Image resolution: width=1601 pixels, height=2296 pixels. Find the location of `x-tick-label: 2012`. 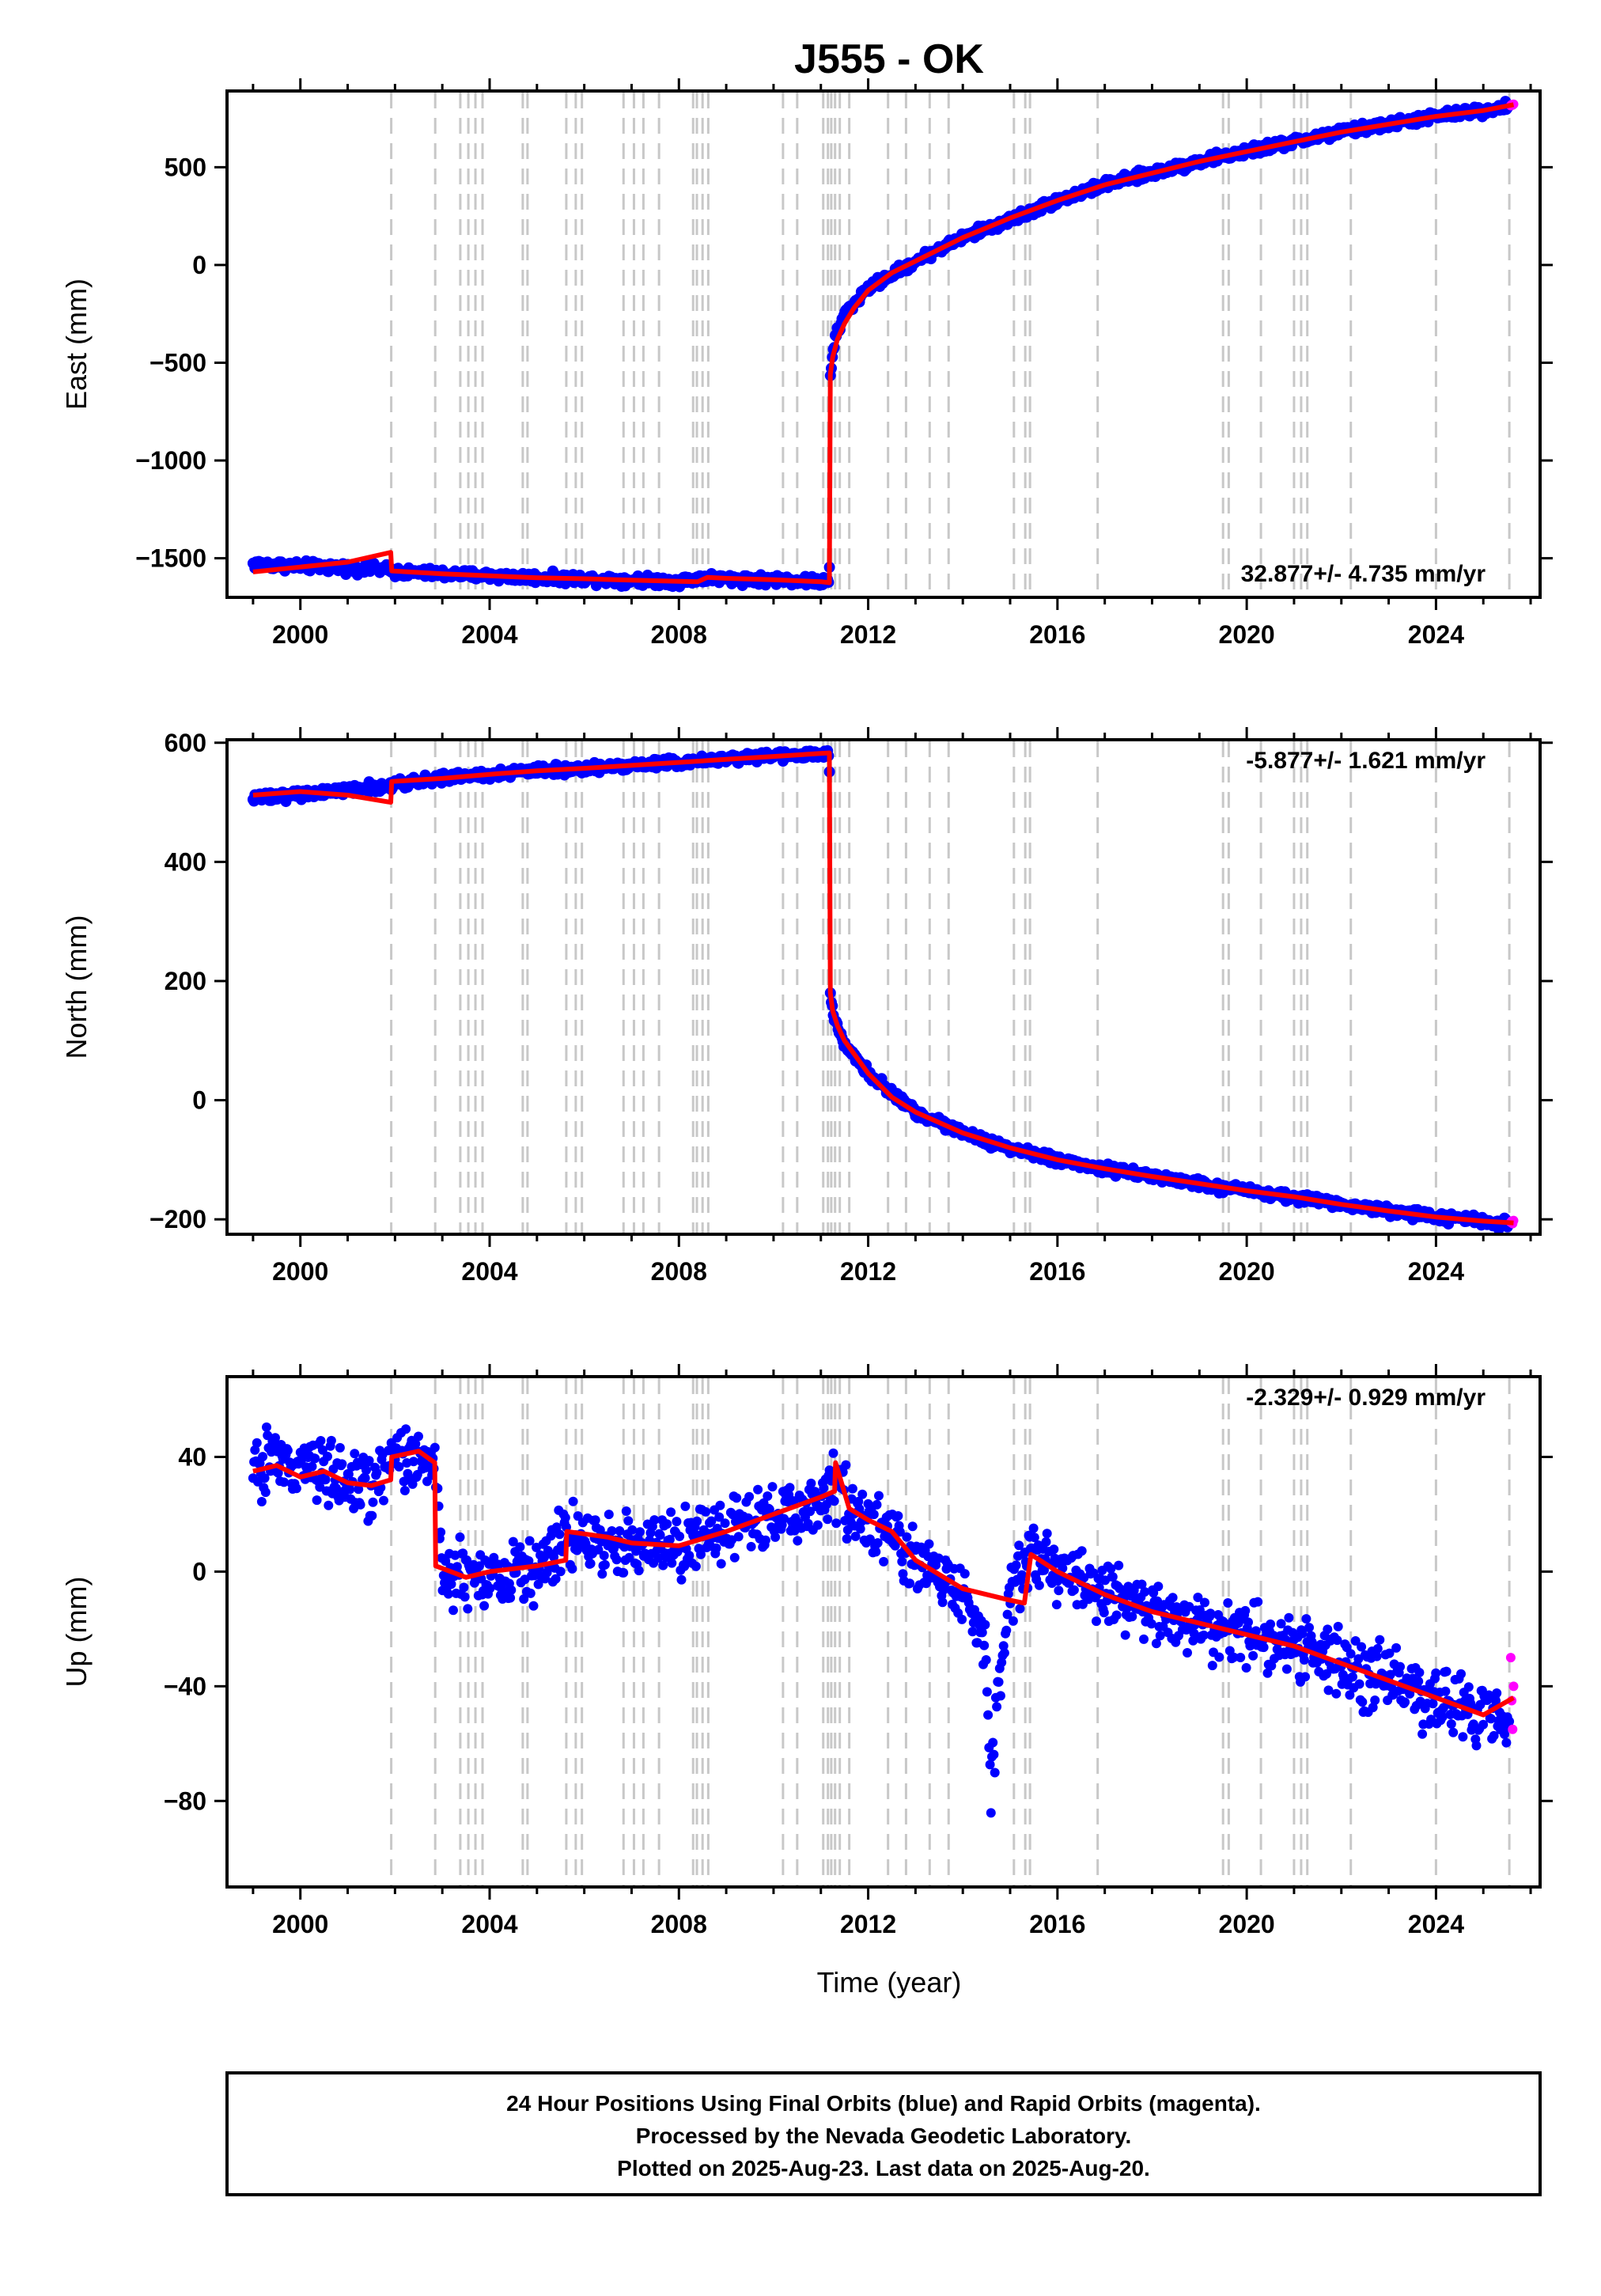

x-tick-label: 2012 is located at coordinates (868, 634).